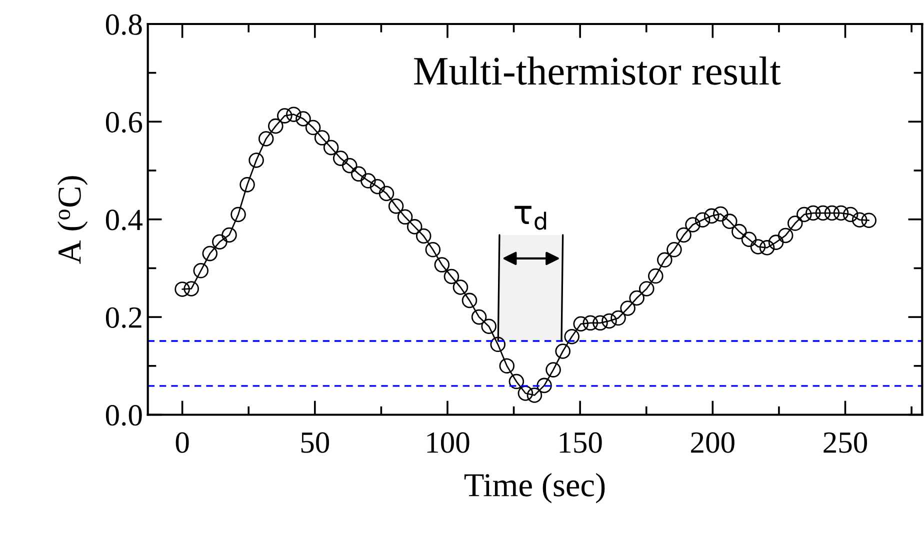 This screenshot has width=924, height=545. What do you see at coordinates (448, 442) in the screenshot?
I see `x-tick-label: 100` at bounding box center [448, 442].